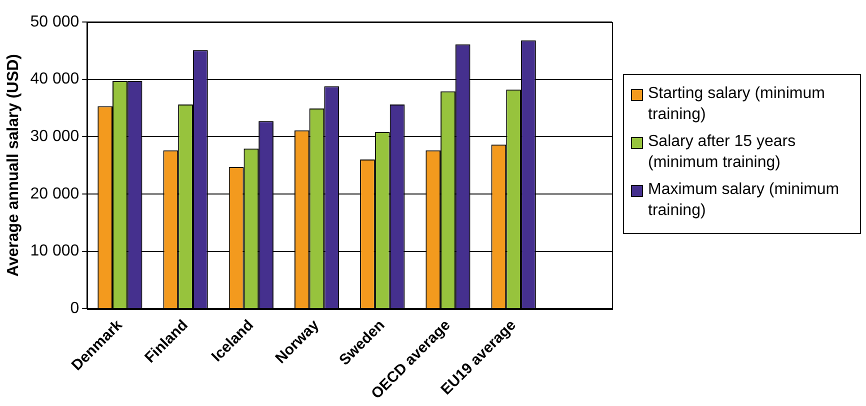 This screenshot has height=406, width=866. I want to click on legend-label: Salary after 15 years (minimum training), so click(722, 152).